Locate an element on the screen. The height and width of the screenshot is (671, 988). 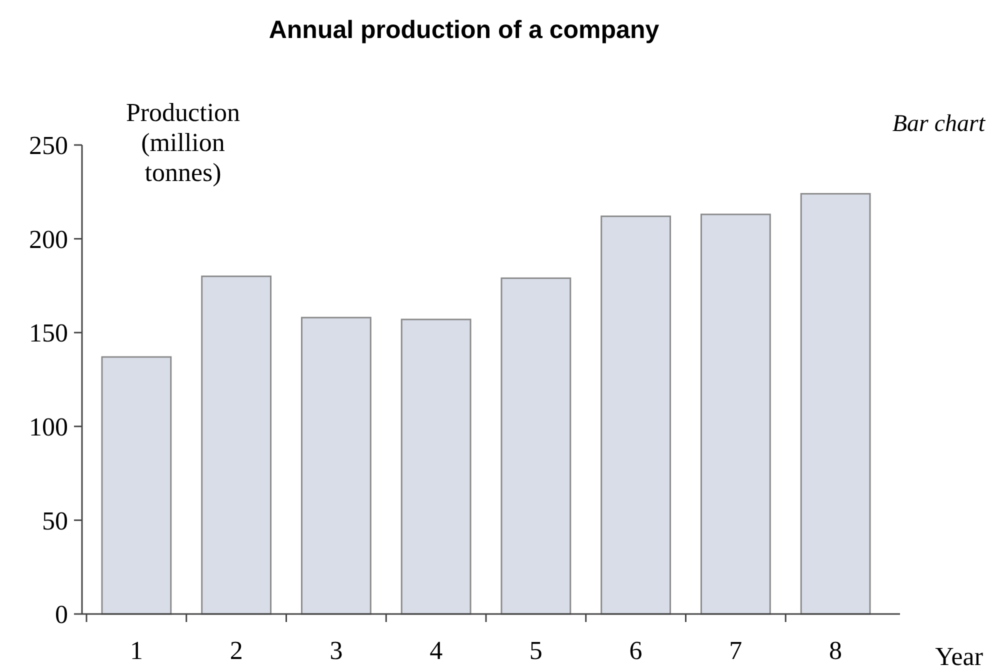
y-tick-label: 50 is located at coordinates (55, 521).